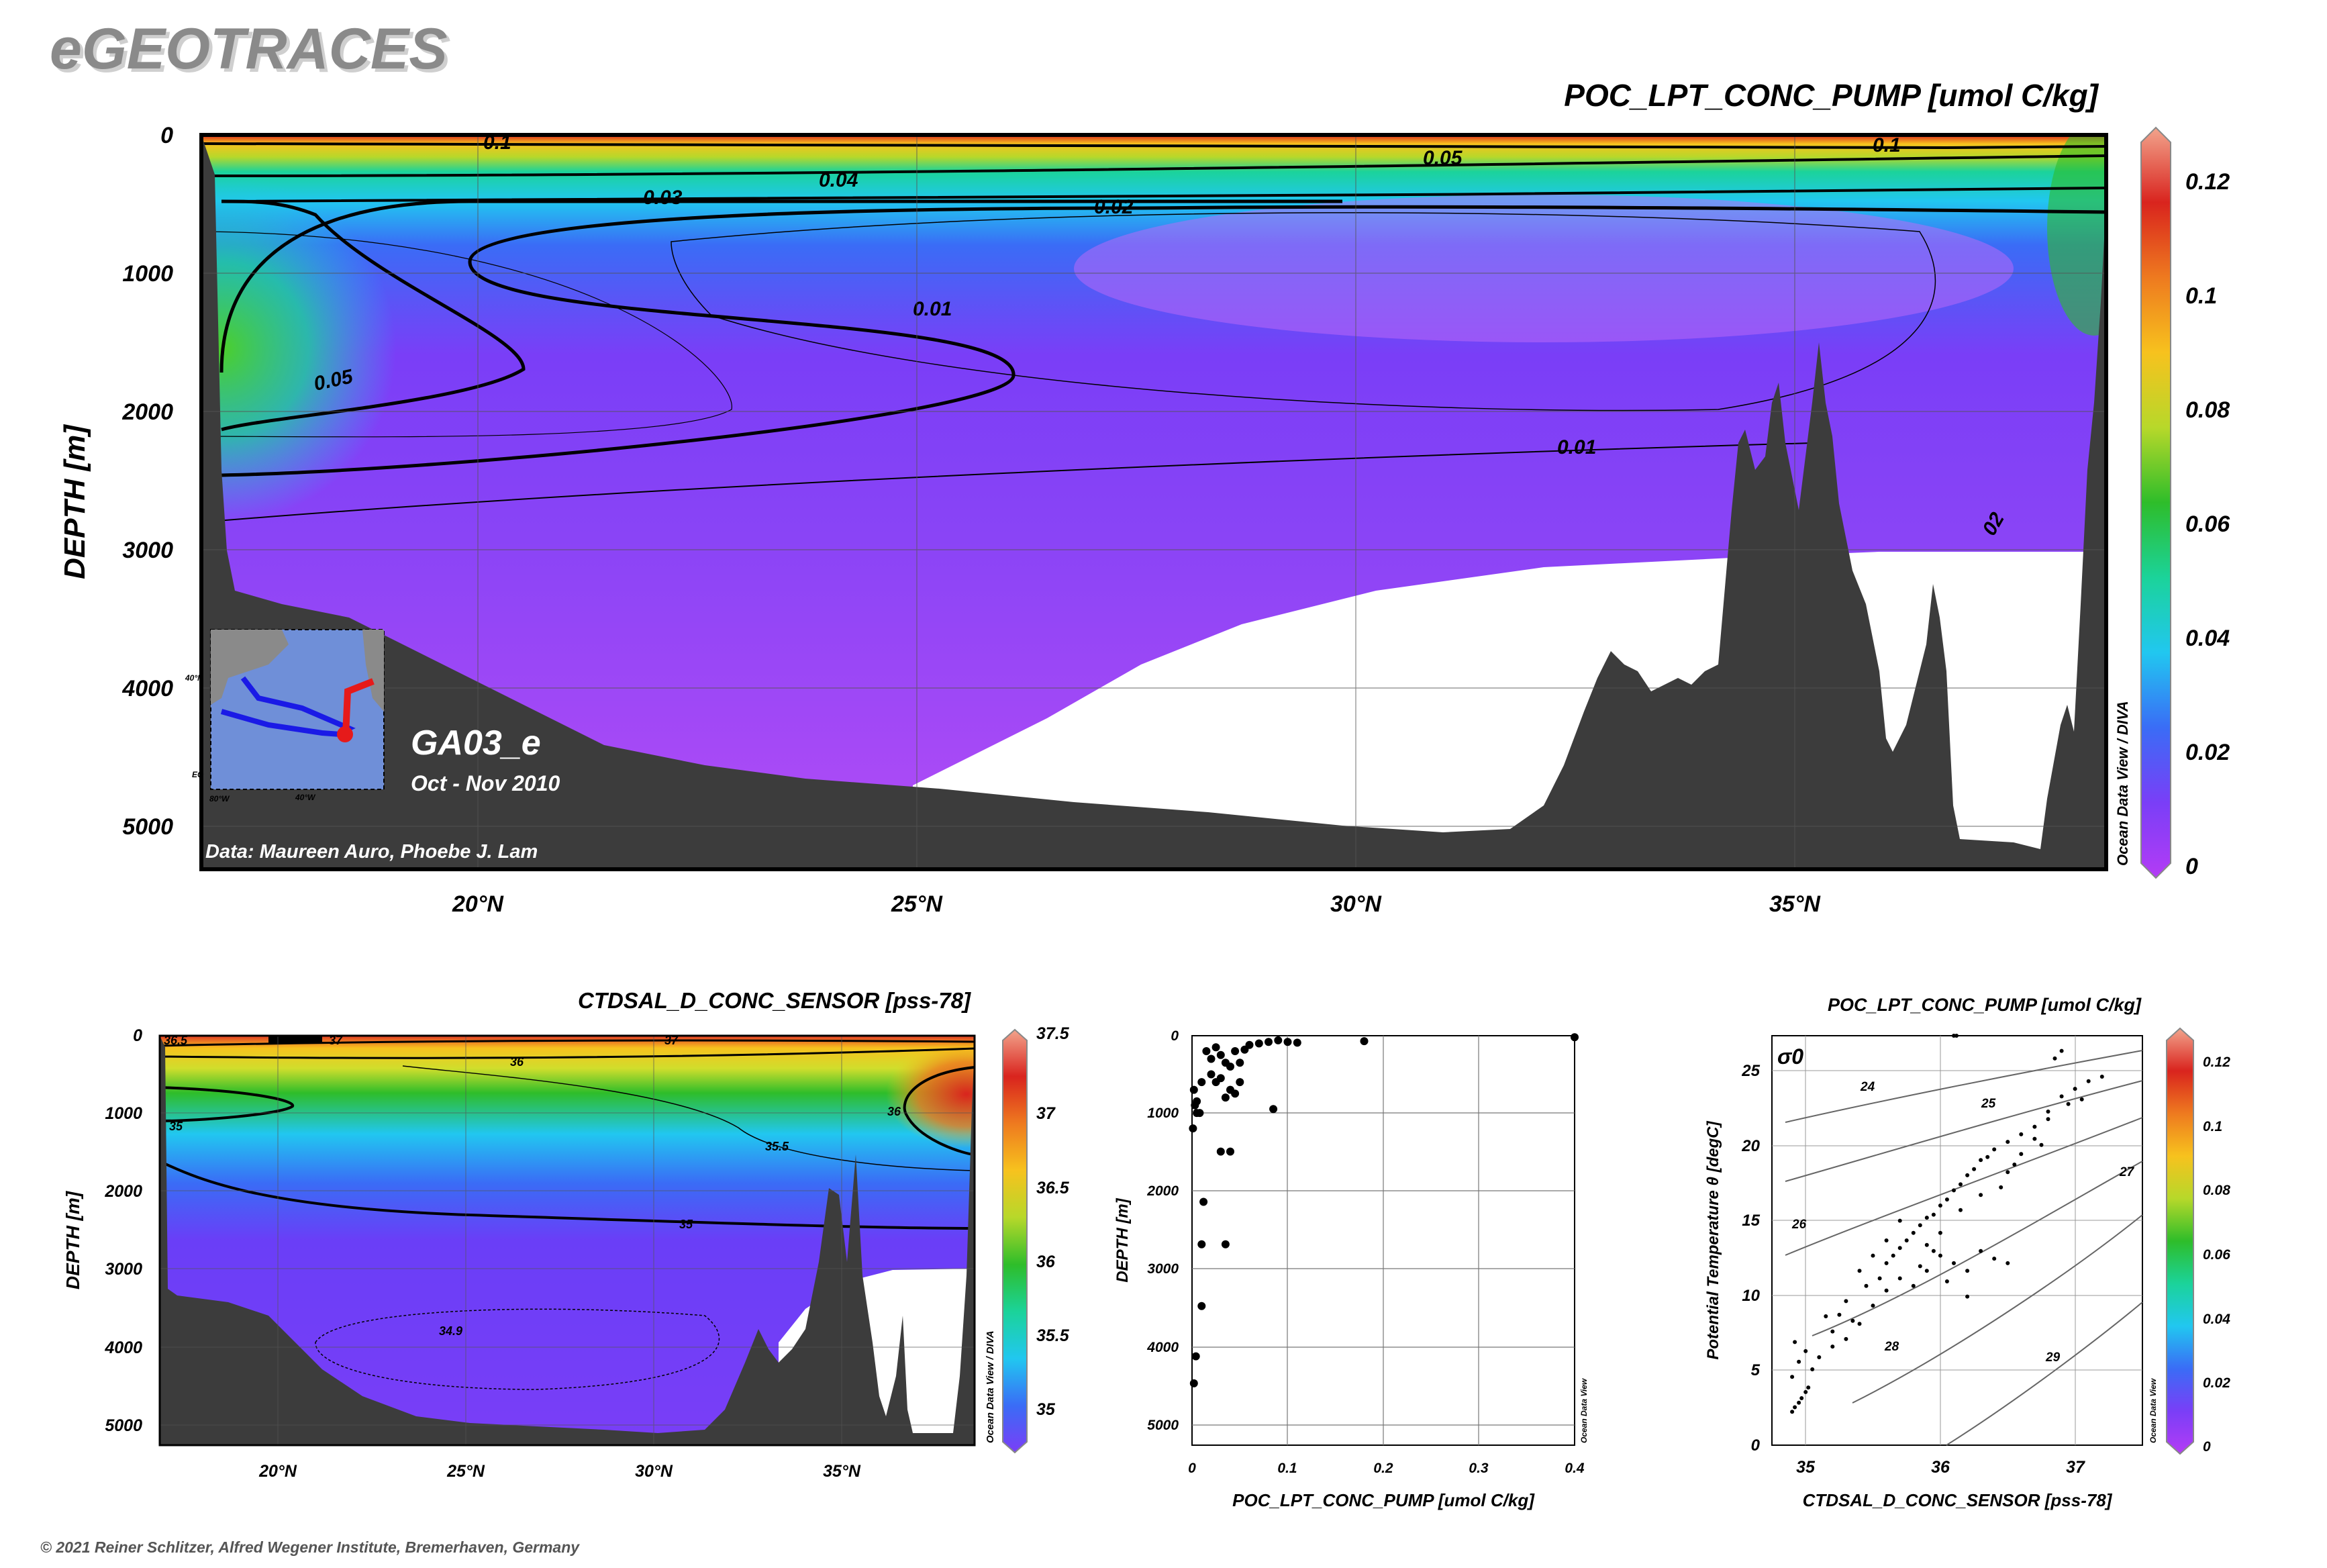  Describe the element at coordinates (1053, 1188) in the screenshot. I see `colorbar-tick-label: 36.5` at that location.